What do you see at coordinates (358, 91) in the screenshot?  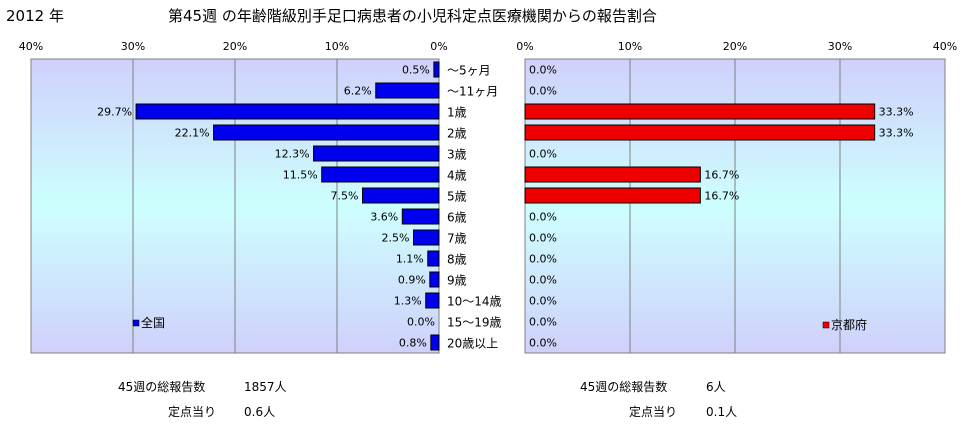 I see `left-value-label: 6.2%` at bounding box center [358, 91].